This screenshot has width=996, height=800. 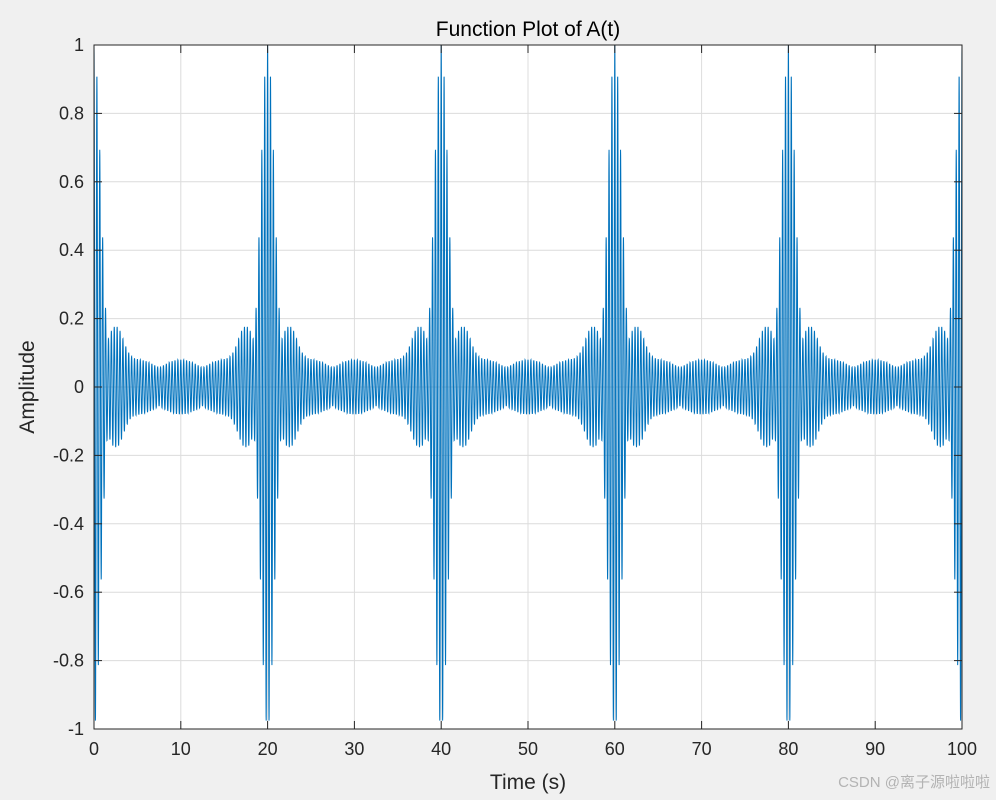 What do you see at coordinates (615, 749) in the screenshot?
I see `x-tick-label: 60` at bounding box center [615, 749].